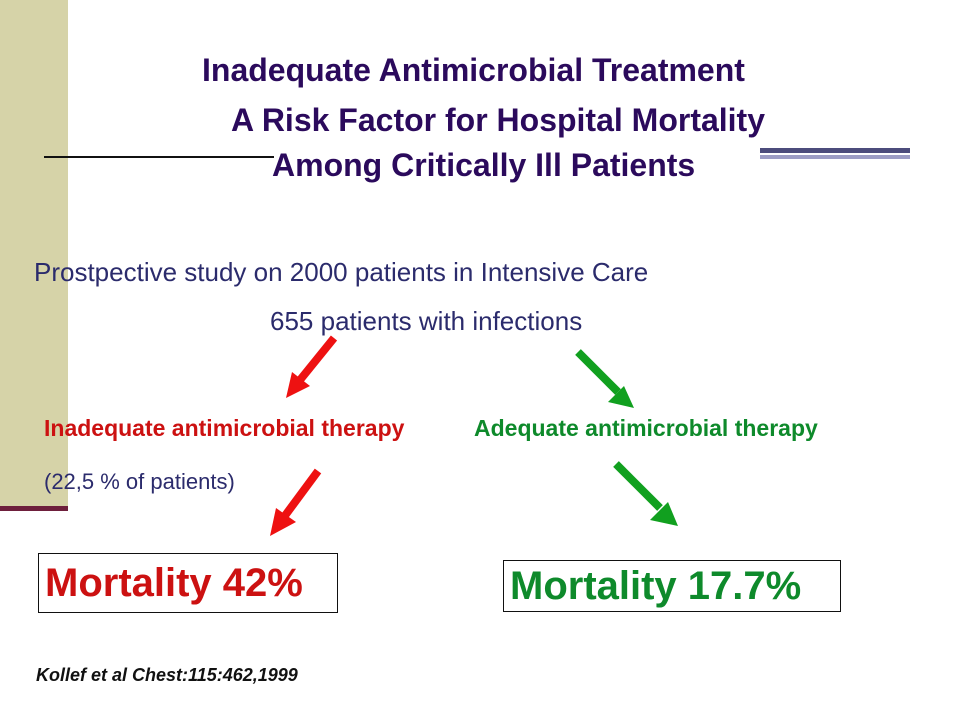 Image resolution: width=960 pixels, height=717 pixels. What do you see at coordinates (167, 675) in the screenshot?
I see `citation: Kollef et al Chest:115:462,1999` at bounding box center [167, 675].